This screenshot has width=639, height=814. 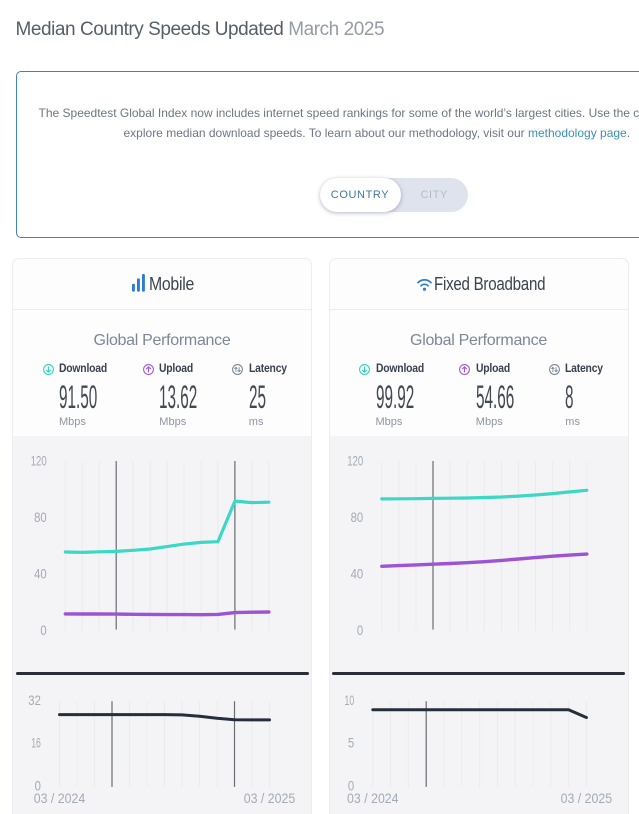 What do you see at coordinates (350, 743) in the screenshot?
I see `svg-text: 5` at bounding box center [350, 743].